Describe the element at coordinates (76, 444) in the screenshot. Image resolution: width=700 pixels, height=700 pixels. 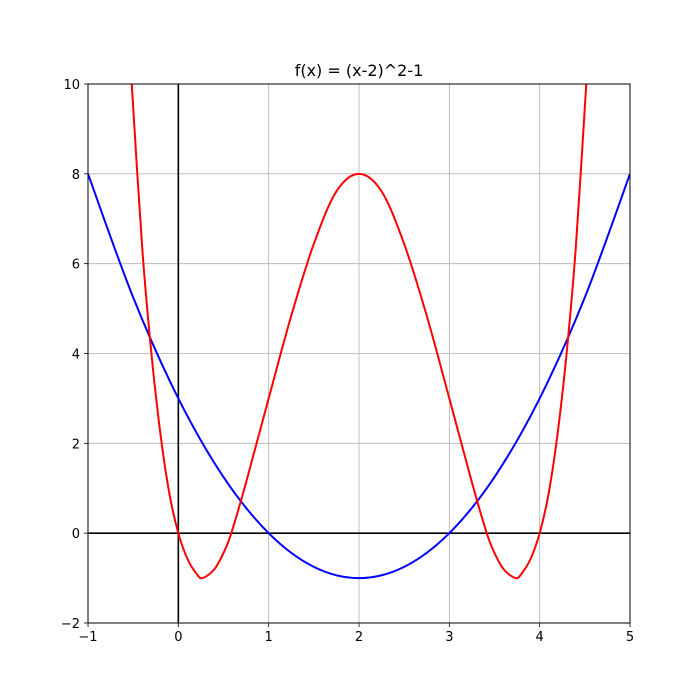
I see `y-tick-label: 2` at that location.